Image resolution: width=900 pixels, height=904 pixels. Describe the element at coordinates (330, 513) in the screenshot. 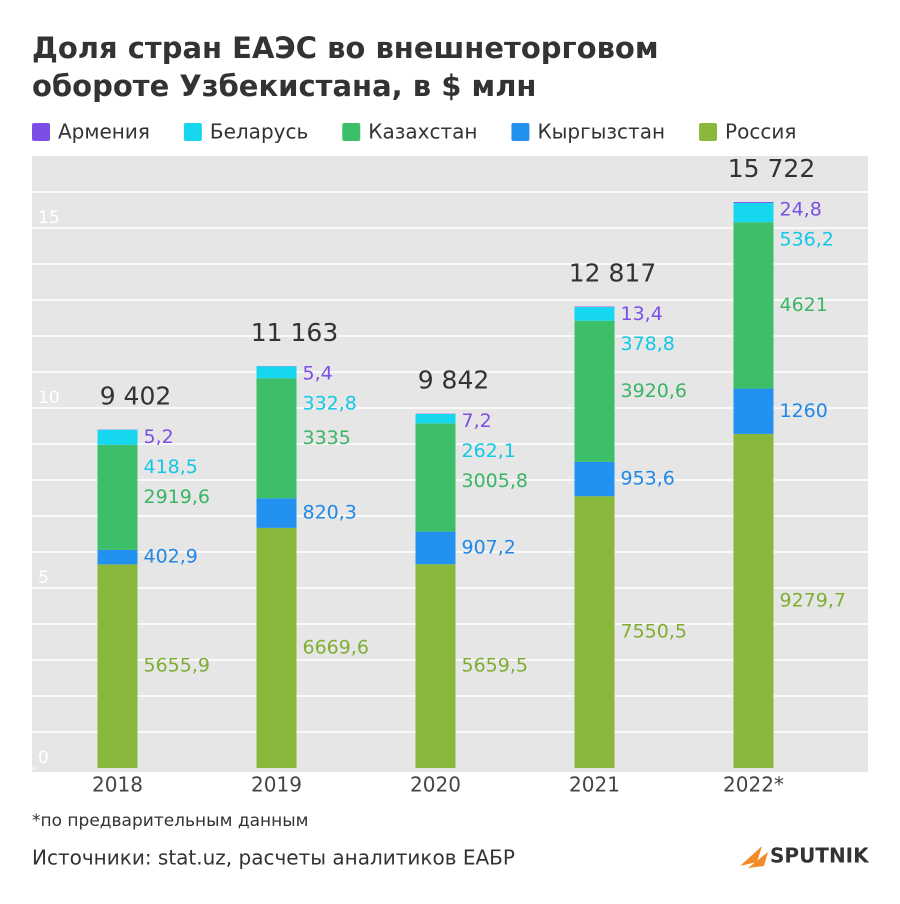

I see `value-label: 820,3` at that location.